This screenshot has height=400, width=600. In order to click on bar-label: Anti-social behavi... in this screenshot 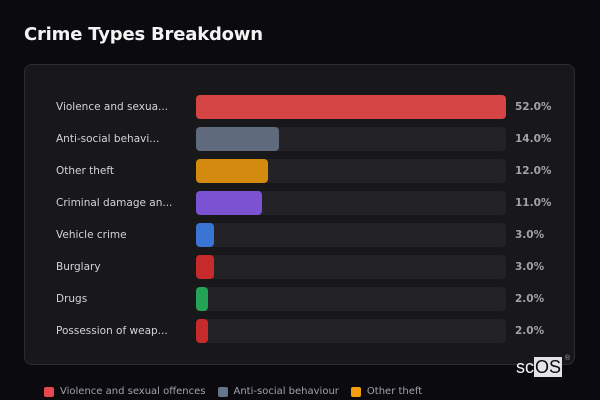, I will do `click(108, 139)`.